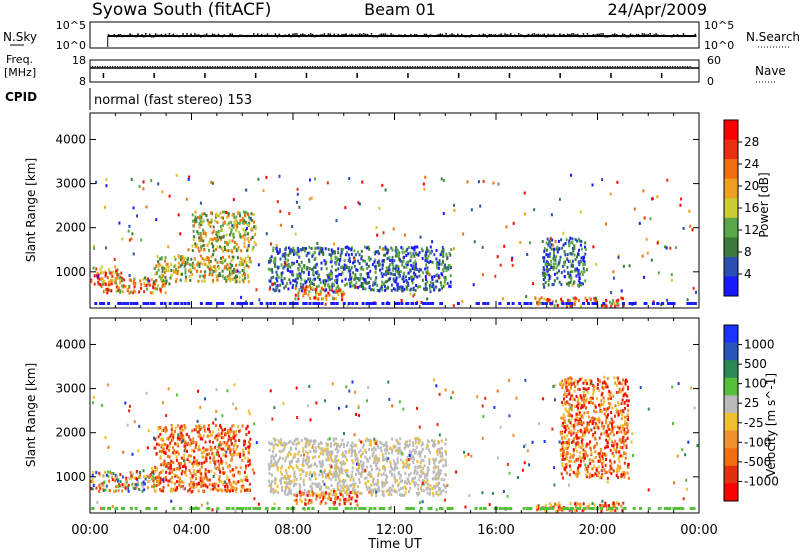  What do you see at coordinates (394, 35) in the screenshot?
I see `noise-panel-frame` at bounding box center [394, 35].